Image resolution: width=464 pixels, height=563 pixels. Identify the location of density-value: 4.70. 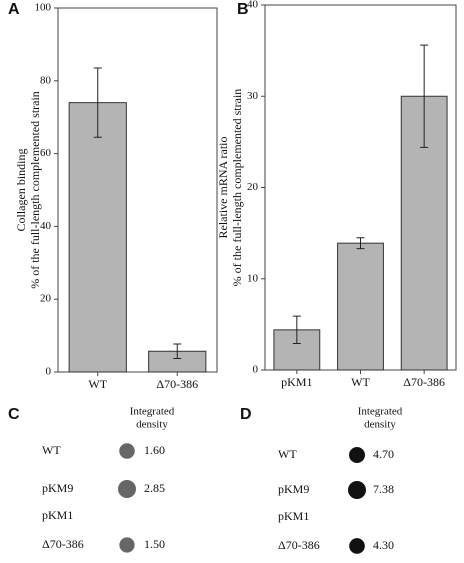
(383, 454).